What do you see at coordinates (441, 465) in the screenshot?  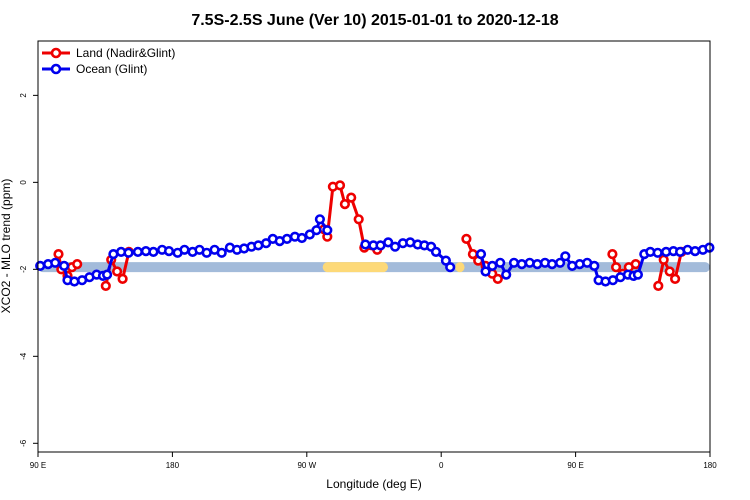 I see `x-tick-label-3: 0` at bounding box center [441, 465].